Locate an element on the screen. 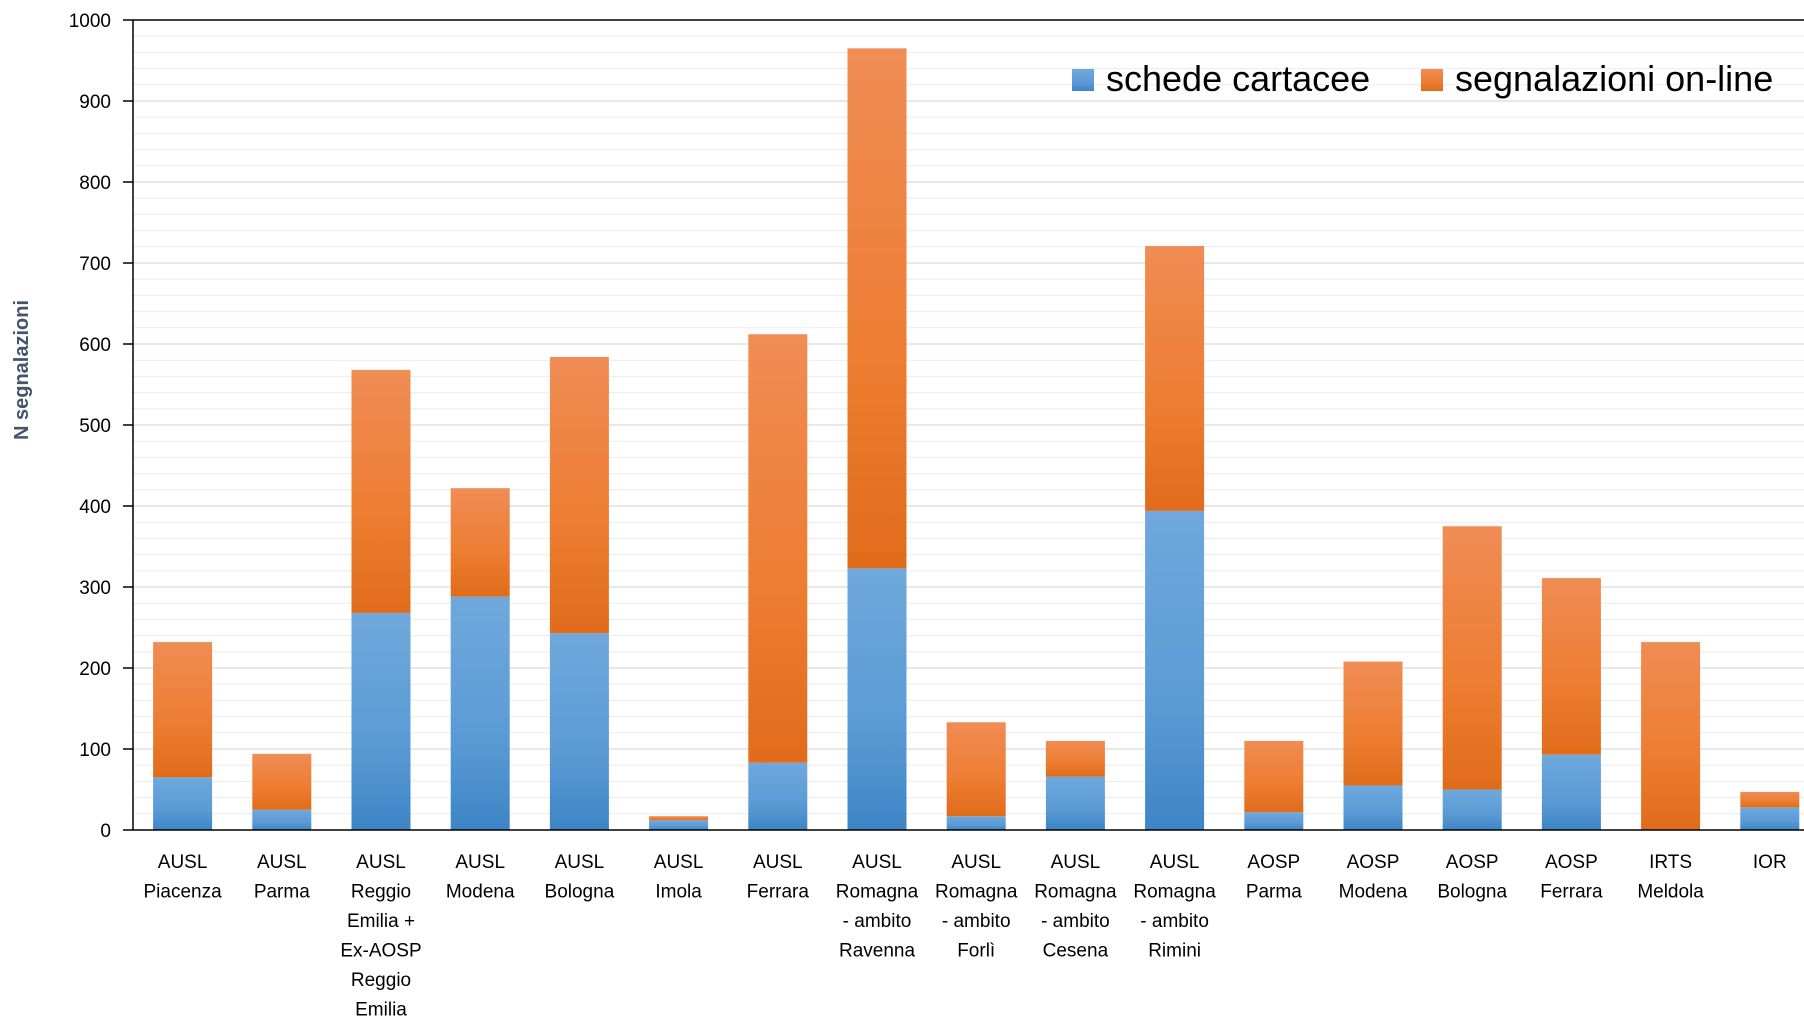 The height and width of the screenshot is (1016, 1804). y-tick-label: 300 is located at coordinates (95, 588).